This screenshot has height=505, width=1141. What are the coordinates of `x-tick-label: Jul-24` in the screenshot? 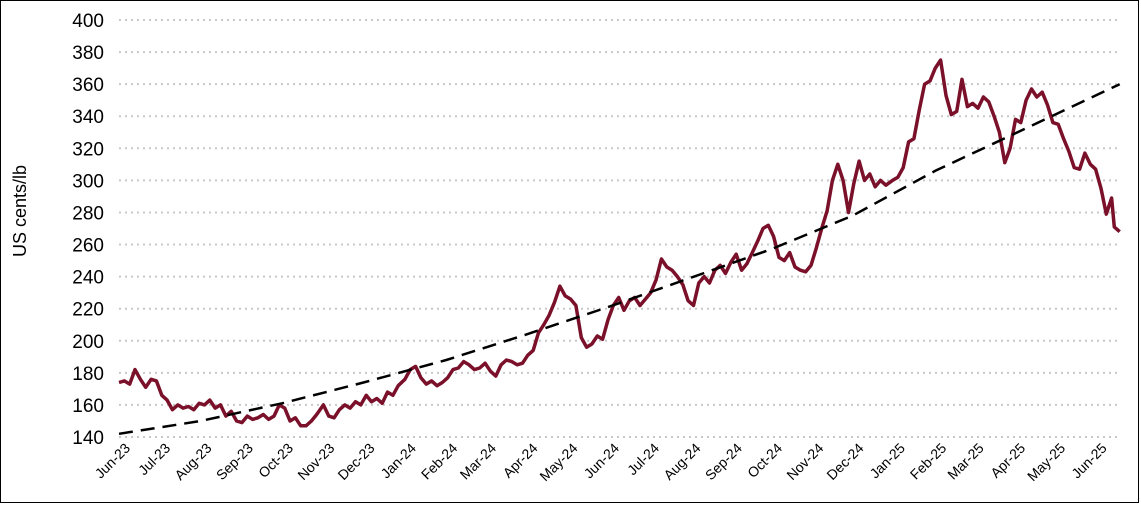 It's located at (643, 459).